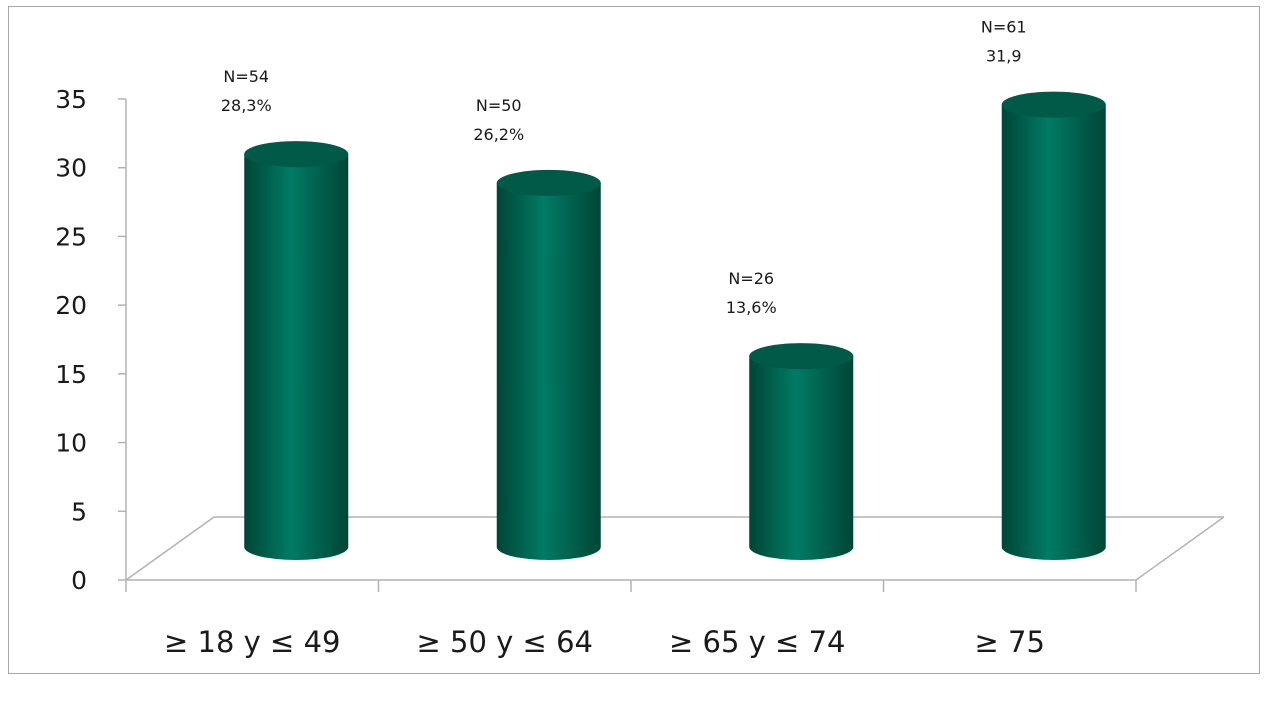  I want to click on x-tick-label: ≥ 18 y ≤ 49, so click(252, 642).